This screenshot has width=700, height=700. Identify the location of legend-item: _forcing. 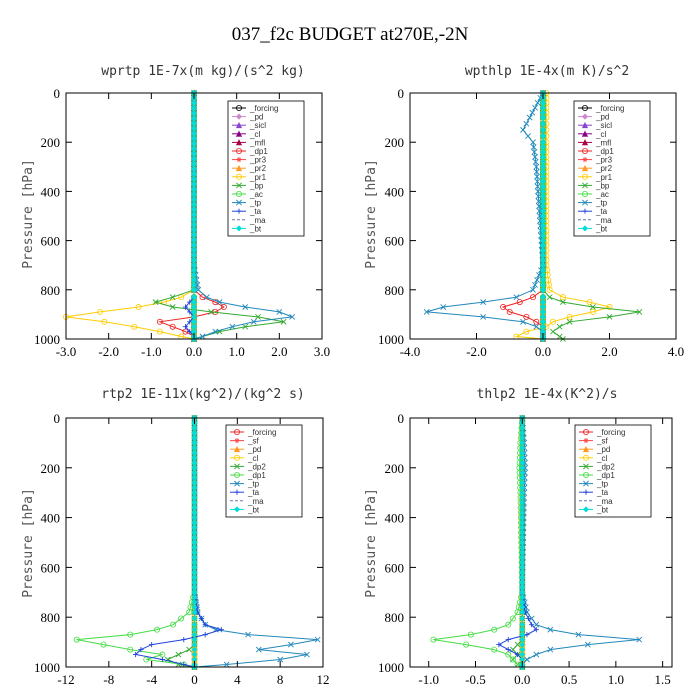
(255, 108).